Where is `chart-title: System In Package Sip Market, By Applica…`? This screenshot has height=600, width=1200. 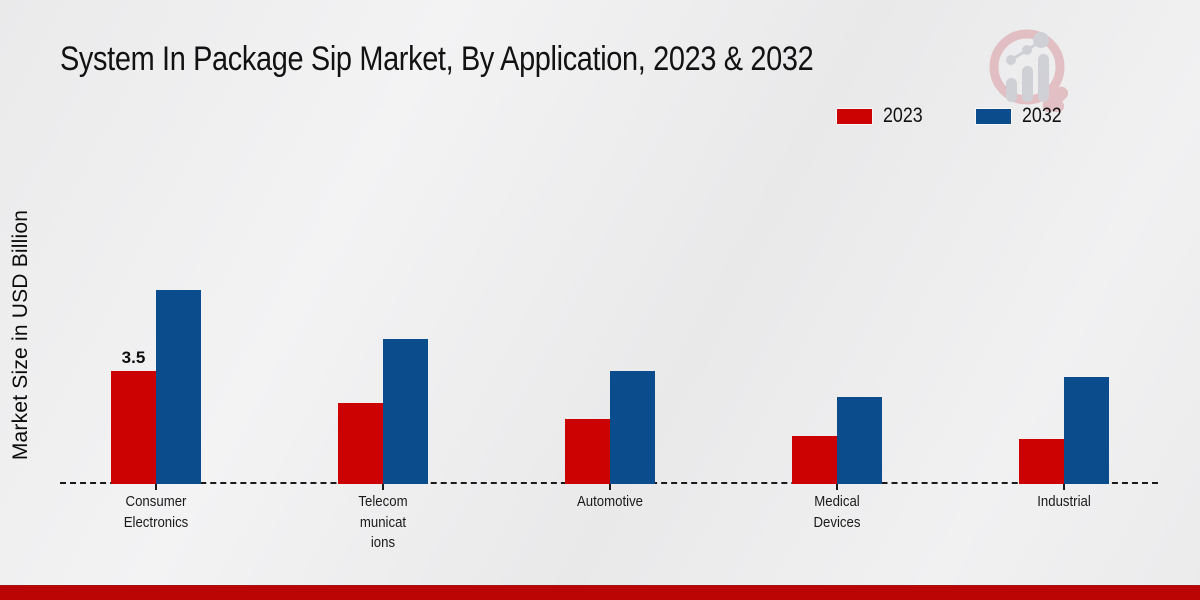
chart-title: System In Package Sip Market, By Applica… is located at coordinates (437, 59).